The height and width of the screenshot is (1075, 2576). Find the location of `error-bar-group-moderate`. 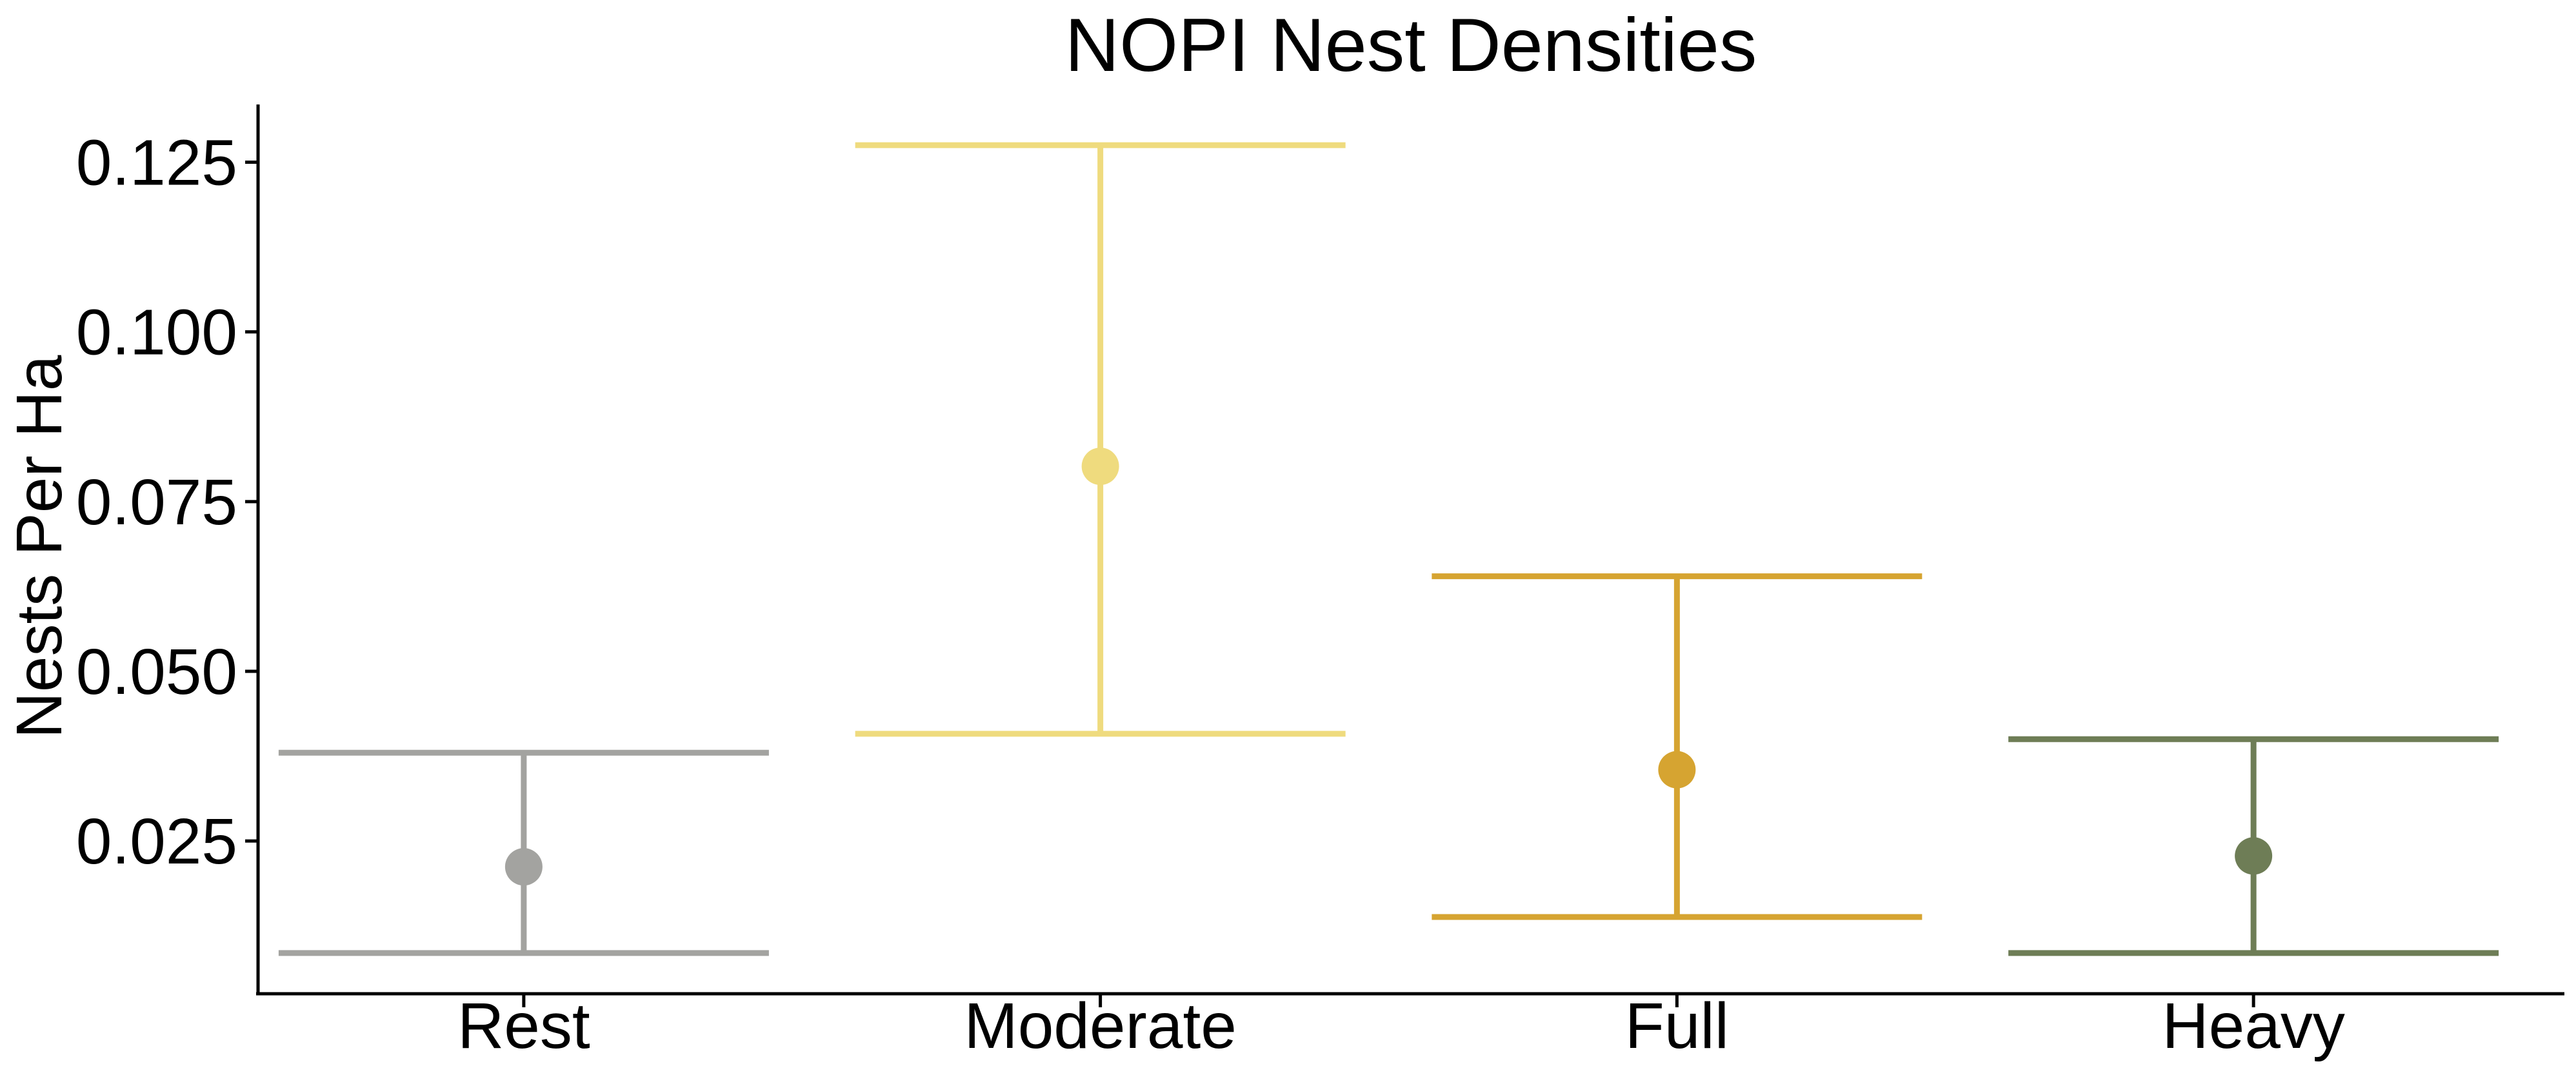

error-bar-group-moderate is located at coordinates (1100, 439).